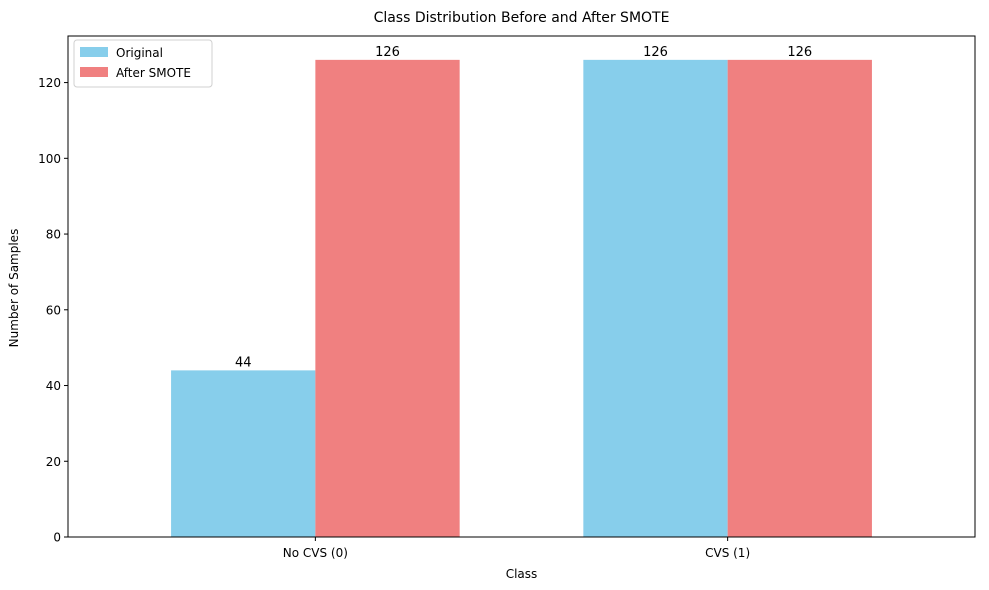 The height and width of the screenshot is (590, 989). What do you see at coordinates (243, 362) in the screenshot?
I see `data-label: 44` at bounding box center [243, 362].